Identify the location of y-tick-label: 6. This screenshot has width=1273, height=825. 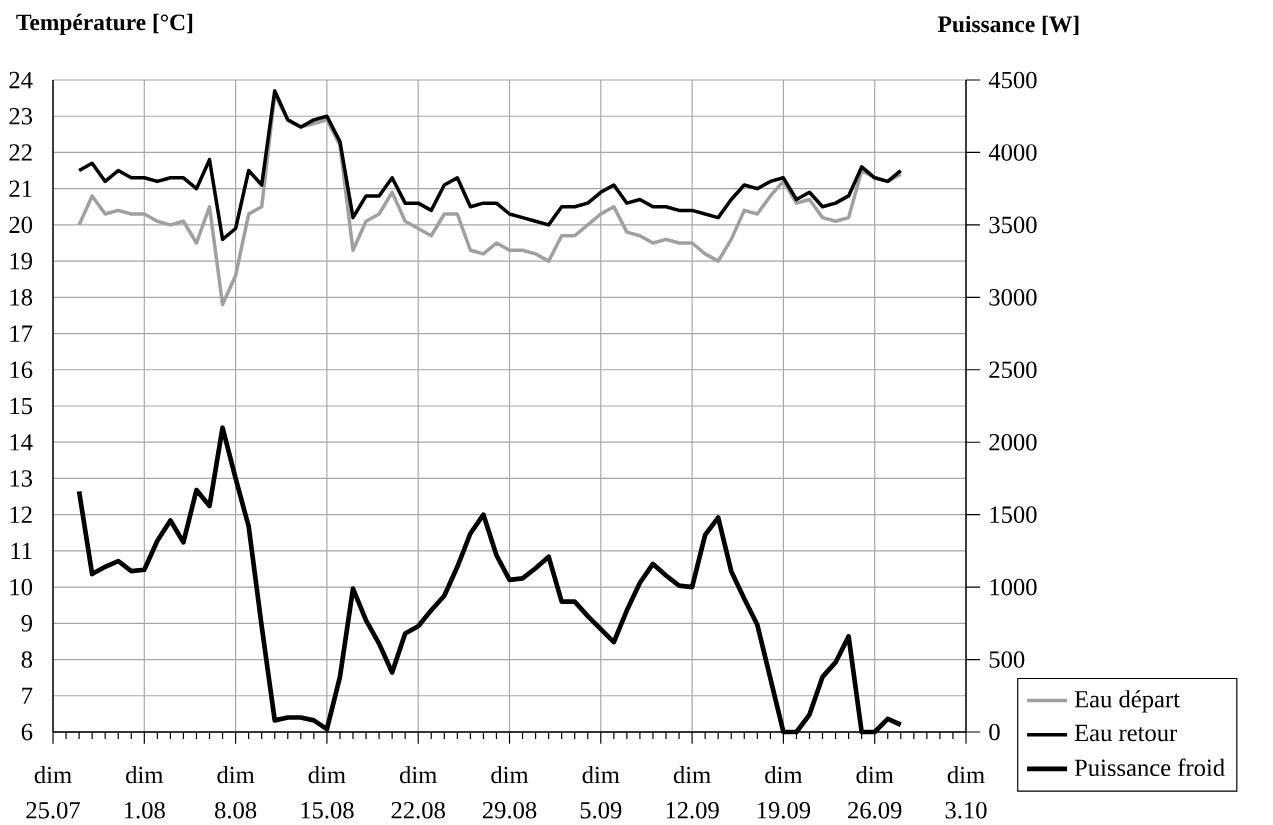
(27, 732).